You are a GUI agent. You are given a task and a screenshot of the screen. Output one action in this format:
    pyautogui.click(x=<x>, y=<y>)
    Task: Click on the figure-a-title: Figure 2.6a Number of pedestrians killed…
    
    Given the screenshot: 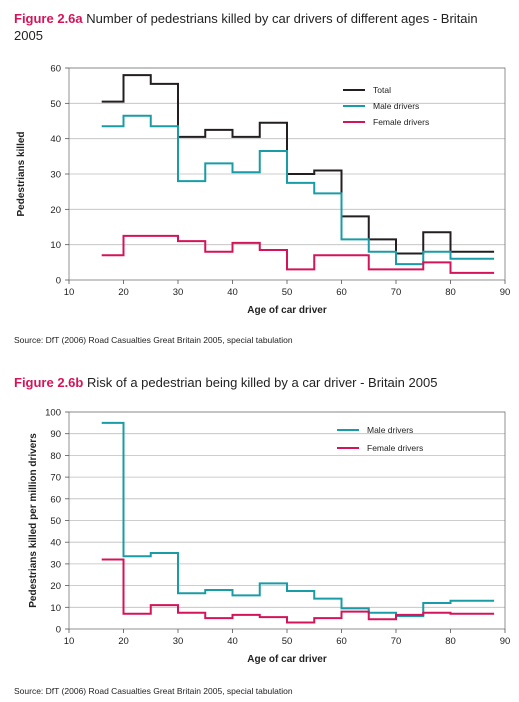 What is the action you would take?
    pyautogui.click(x=261, y=27)
    